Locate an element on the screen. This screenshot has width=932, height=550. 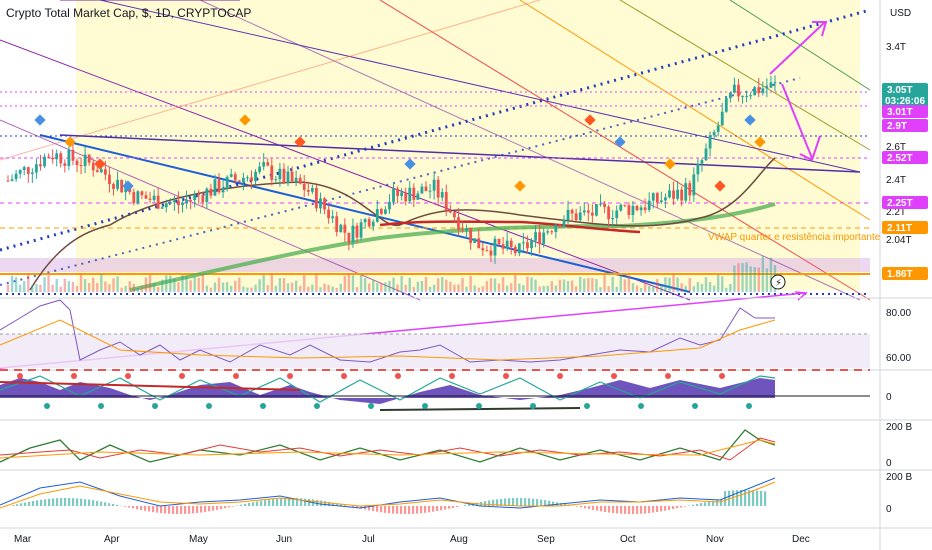
vol2-tick: 0 is located at coordinates (889, 509).